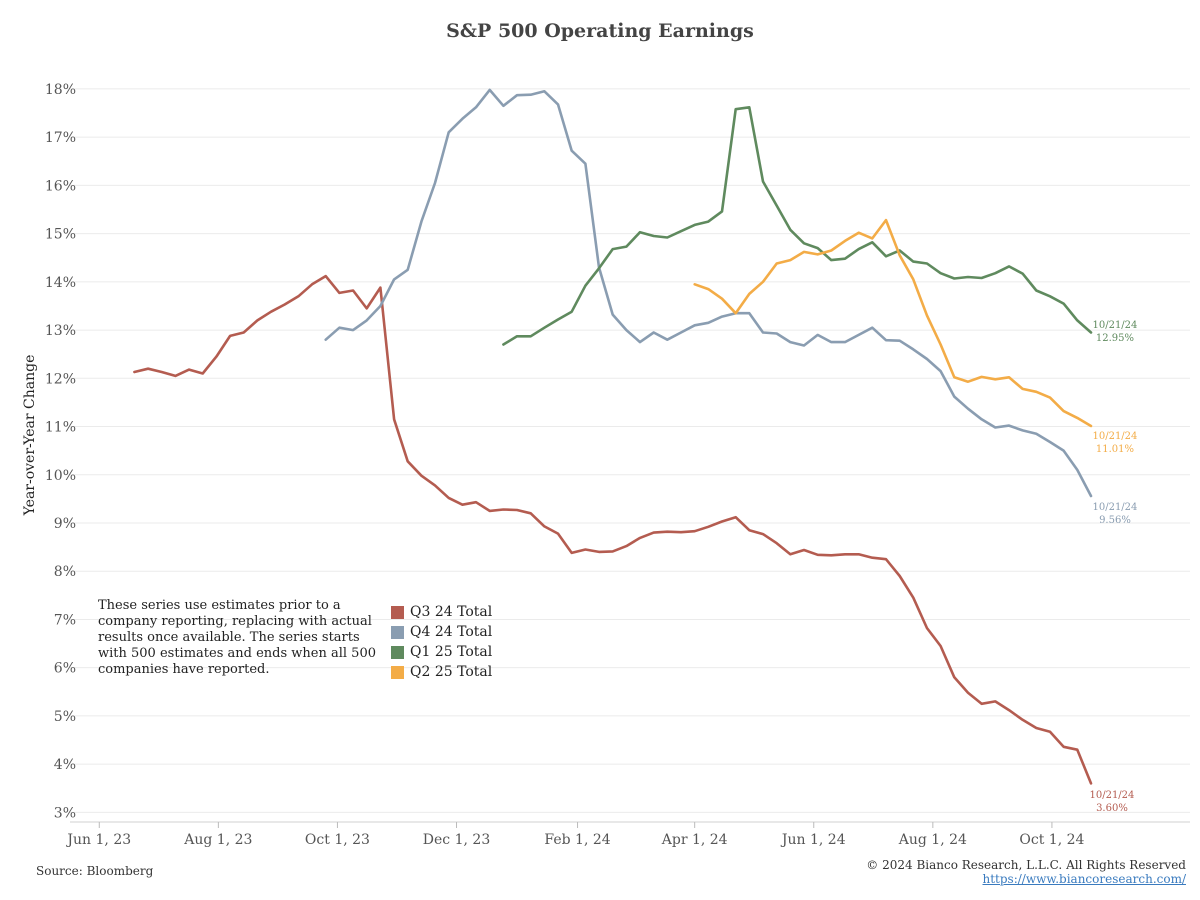 Image resolution: width=1200 pixels, height=900 pixels. I want to click on y-tick-label: 9%, so click(65, 524).